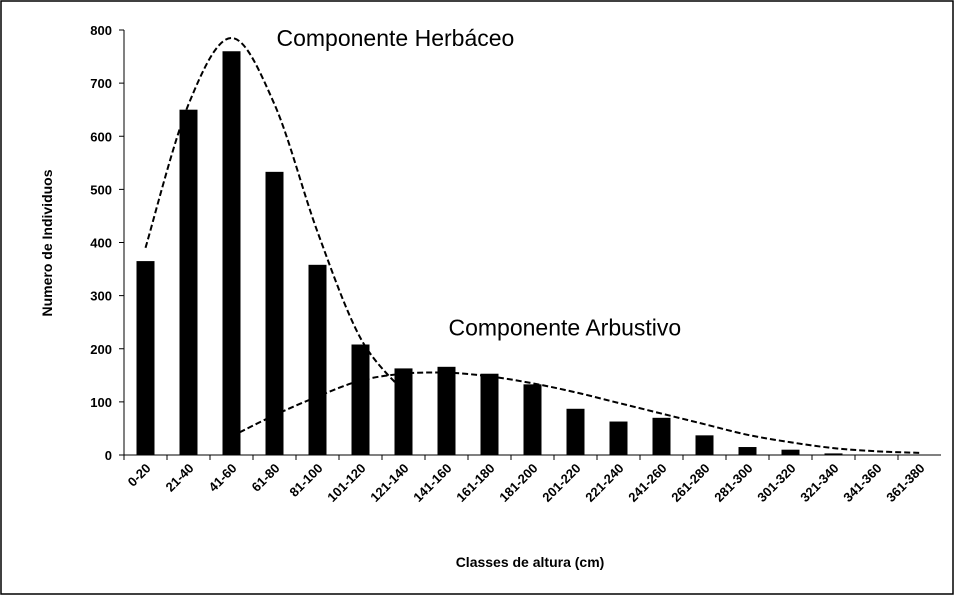  I want to click on fit-curve, so click(575, 412).